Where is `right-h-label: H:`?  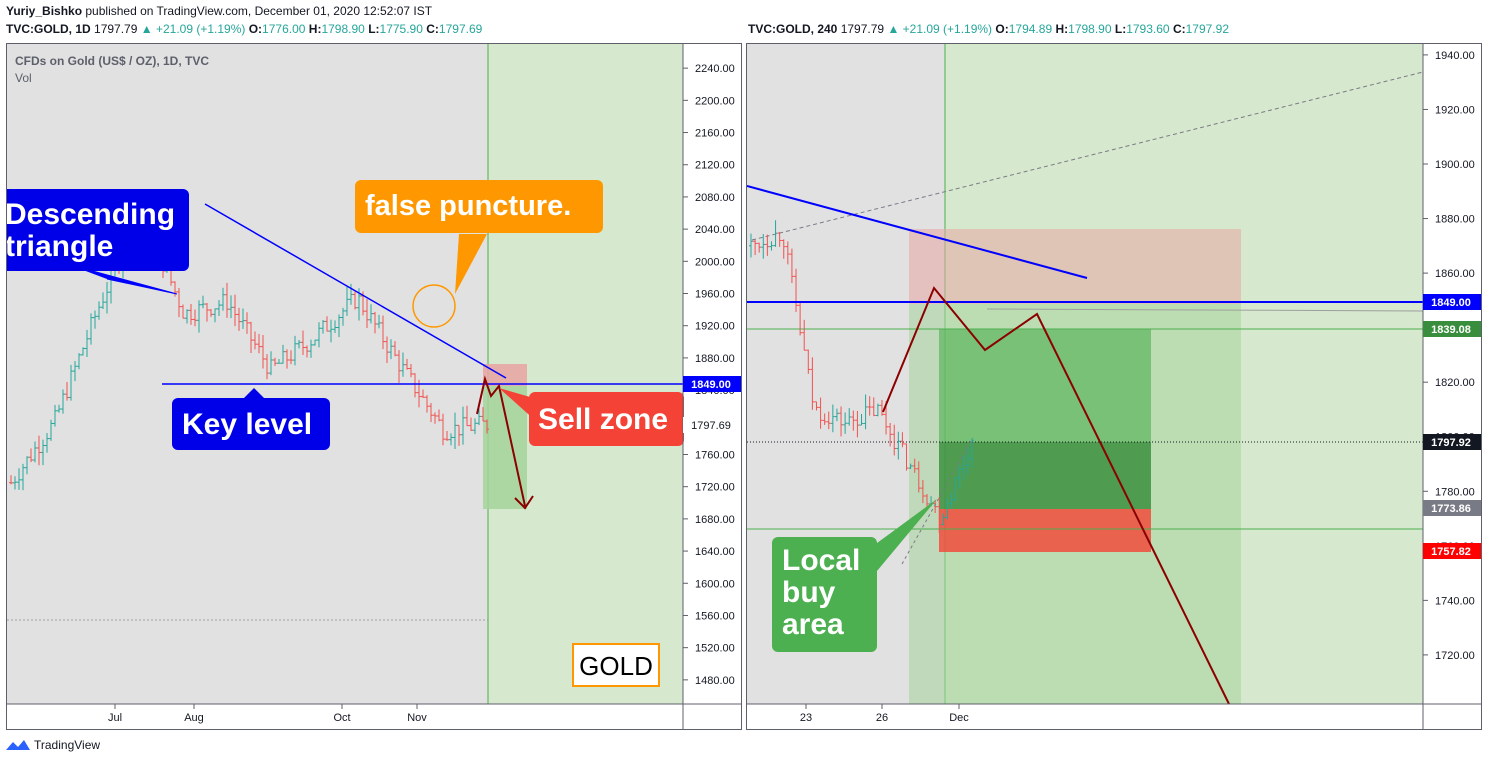
right-h-label: H: is located at coordinates (1062, 29).